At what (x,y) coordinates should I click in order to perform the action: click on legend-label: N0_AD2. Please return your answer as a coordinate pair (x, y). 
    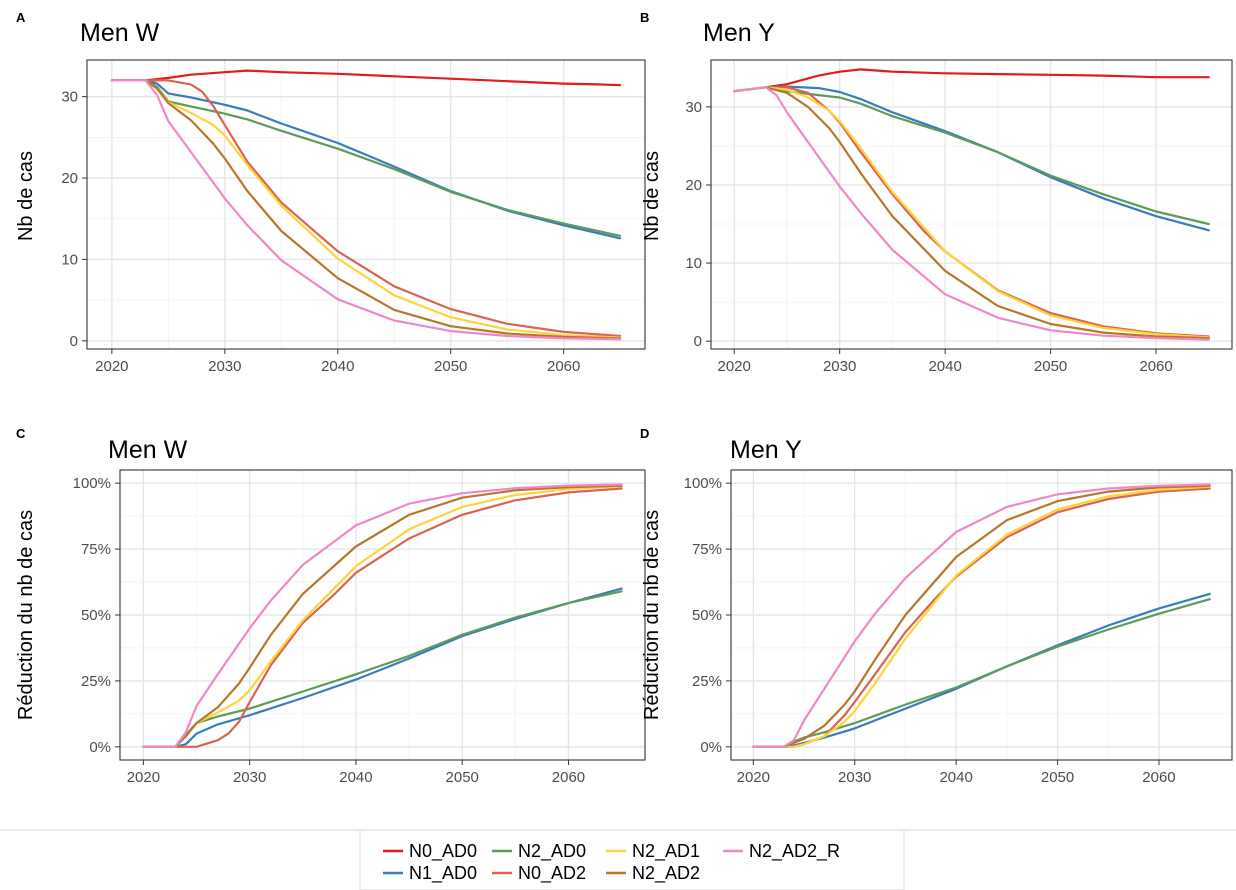
    Looking at the image, I should click on (552, 873).